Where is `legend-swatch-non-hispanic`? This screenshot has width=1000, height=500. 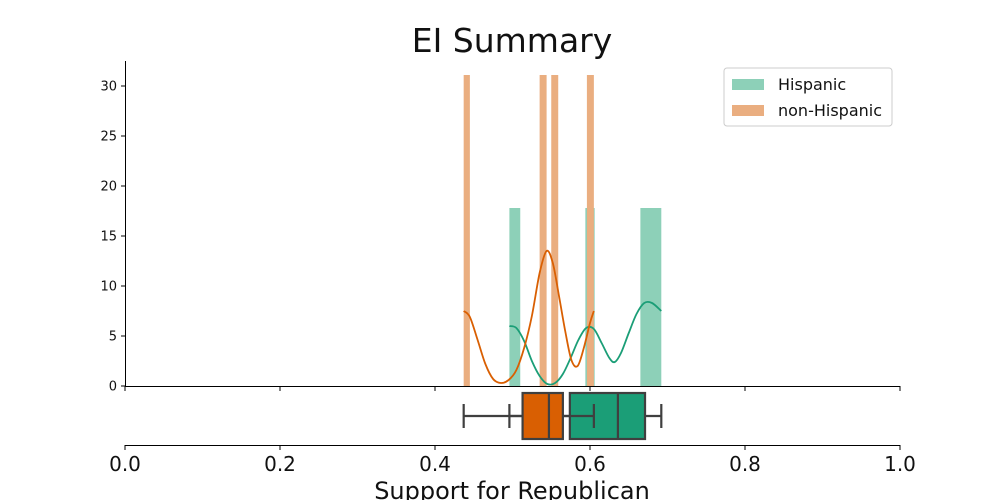 legend-swatch-non-hispanic is located at coordinates (748, 110).